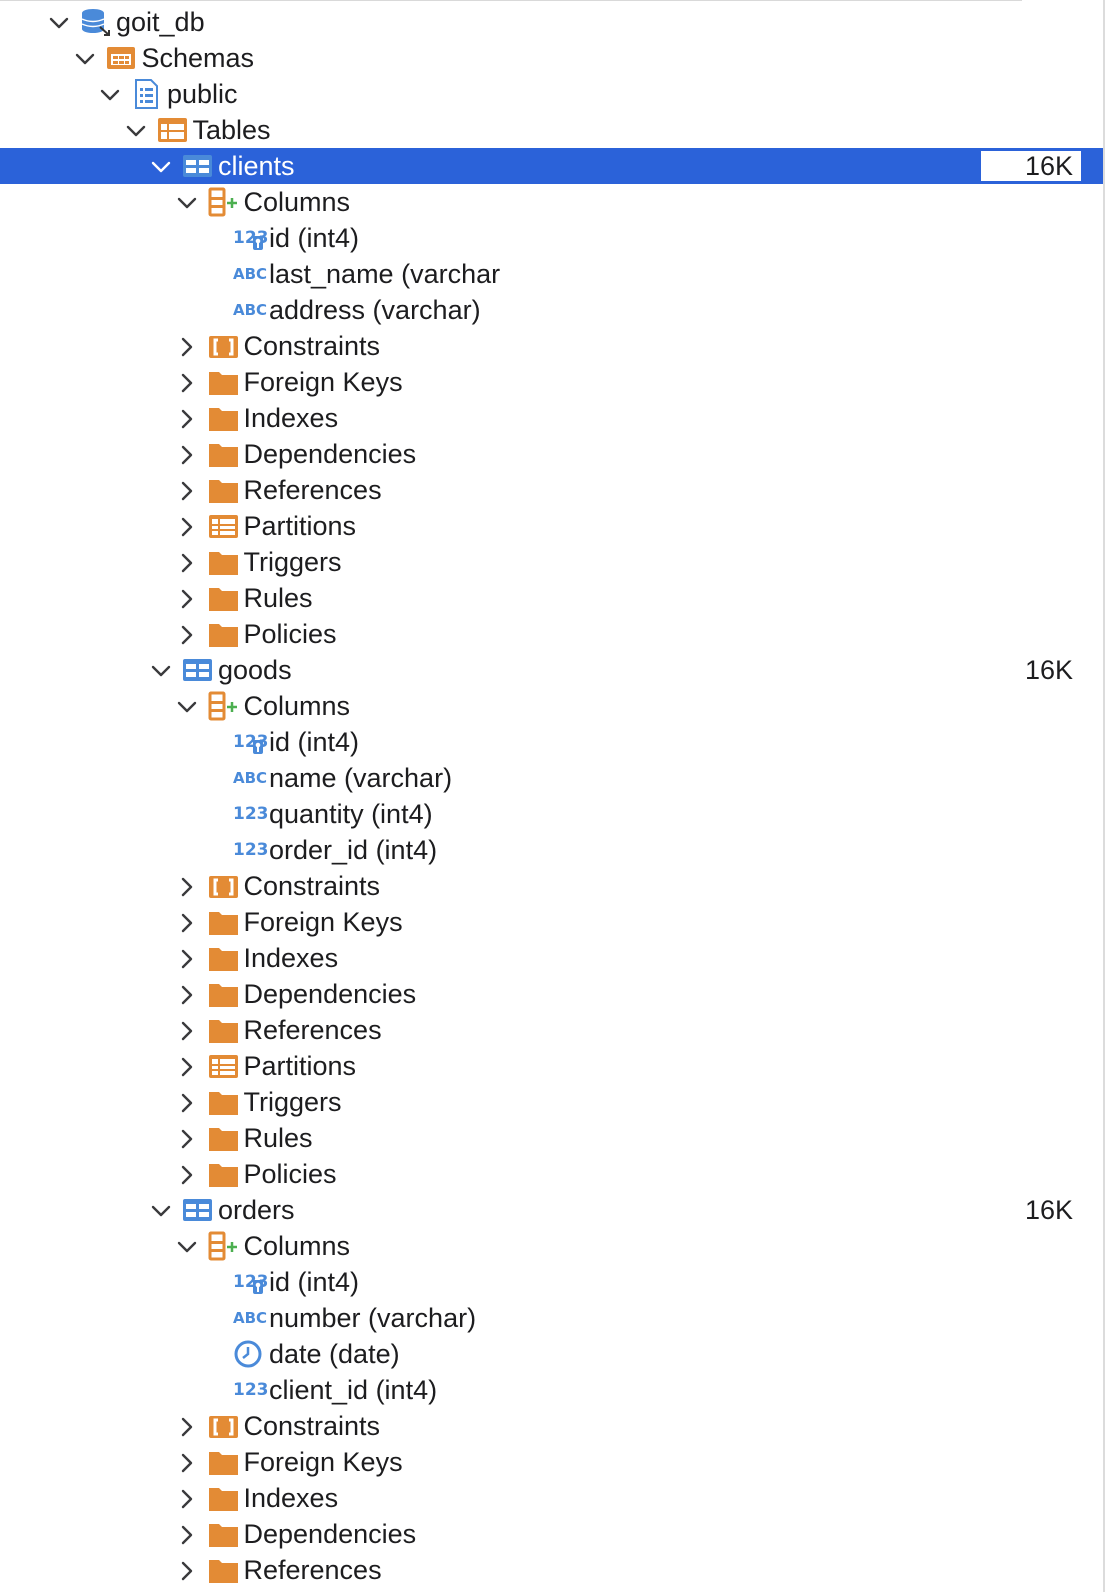 Image resolution: width=1105 pixels, height=1592 pixels. I want to click on key-int-icon: 123, so click(251, 1283).